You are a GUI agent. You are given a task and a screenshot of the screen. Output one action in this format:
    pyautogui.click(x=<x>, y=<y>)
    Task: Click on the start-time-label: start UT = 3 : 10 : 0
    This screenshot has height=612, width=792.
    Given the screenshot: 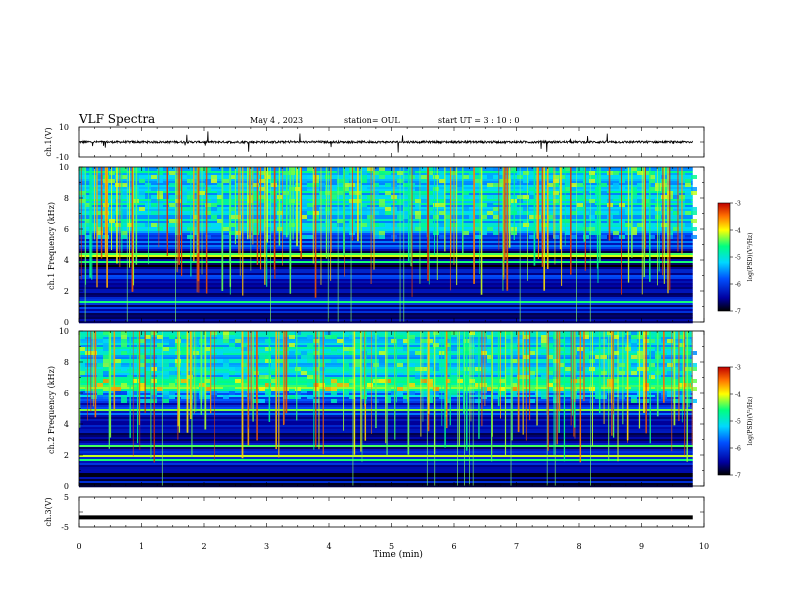 What is the action you would take?
    pyautogui.click(x=478, y=120)
    